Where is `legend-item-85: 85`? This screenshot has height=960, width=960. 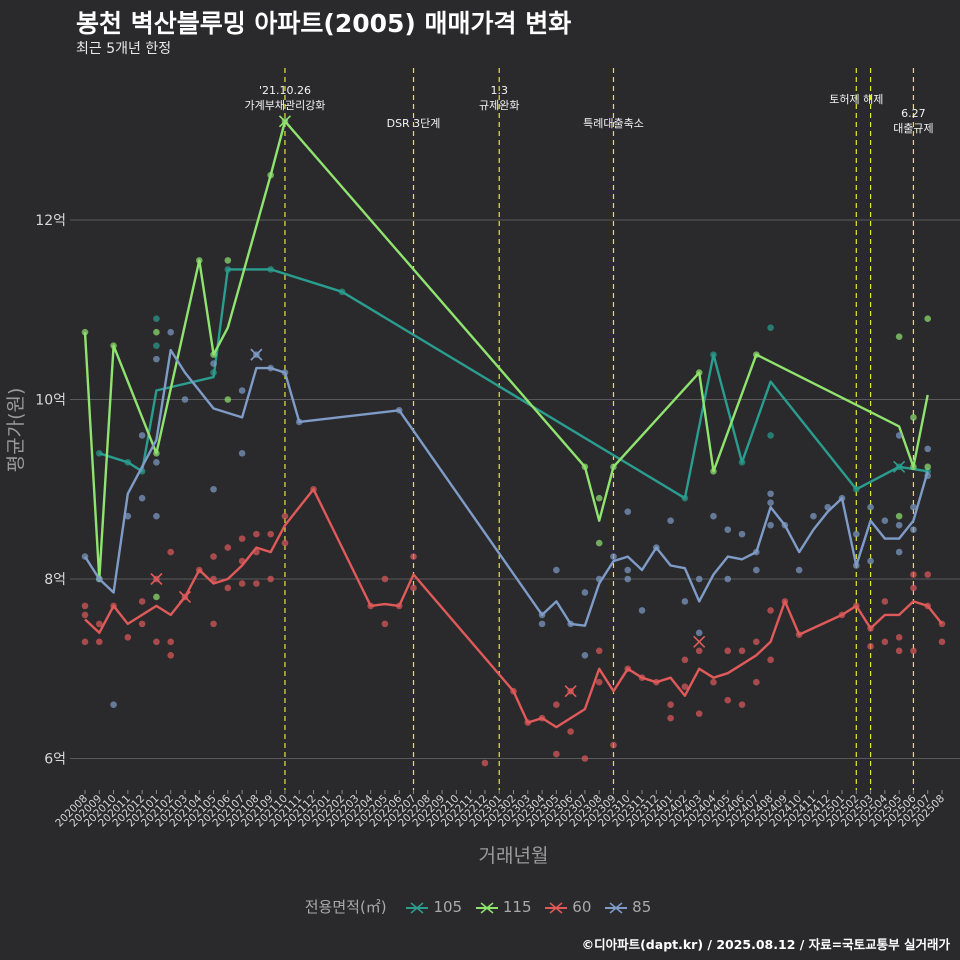
legend-item-85: 85 is located at coordinates (627, 907).